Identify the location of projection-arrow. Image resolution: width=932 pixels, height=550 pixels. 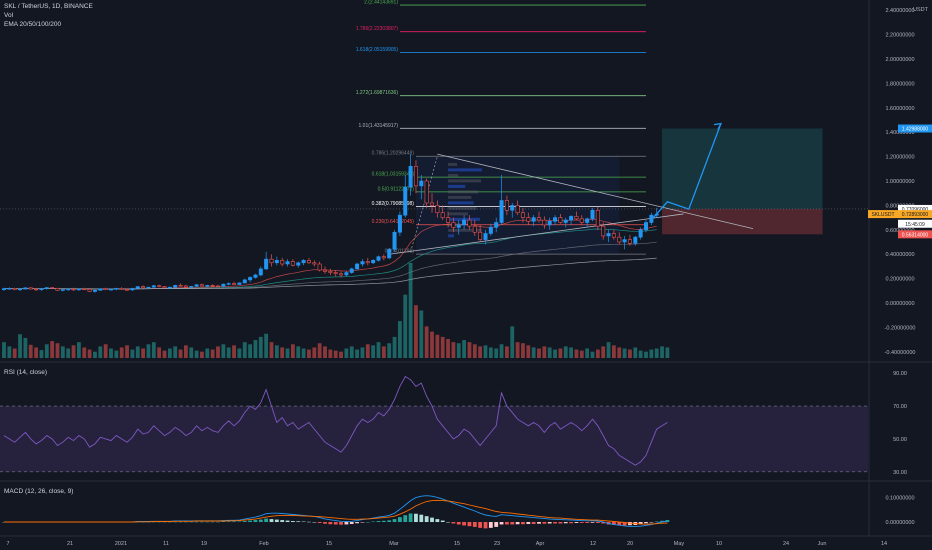
(686, 172).